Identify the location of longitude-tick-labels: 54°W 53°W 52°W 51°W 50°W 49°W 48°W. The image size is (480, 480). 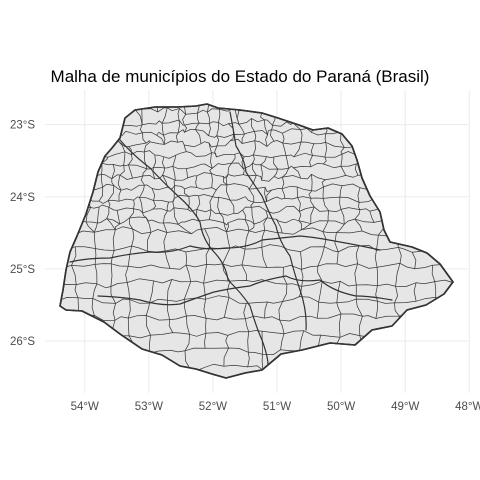
(275, 407).